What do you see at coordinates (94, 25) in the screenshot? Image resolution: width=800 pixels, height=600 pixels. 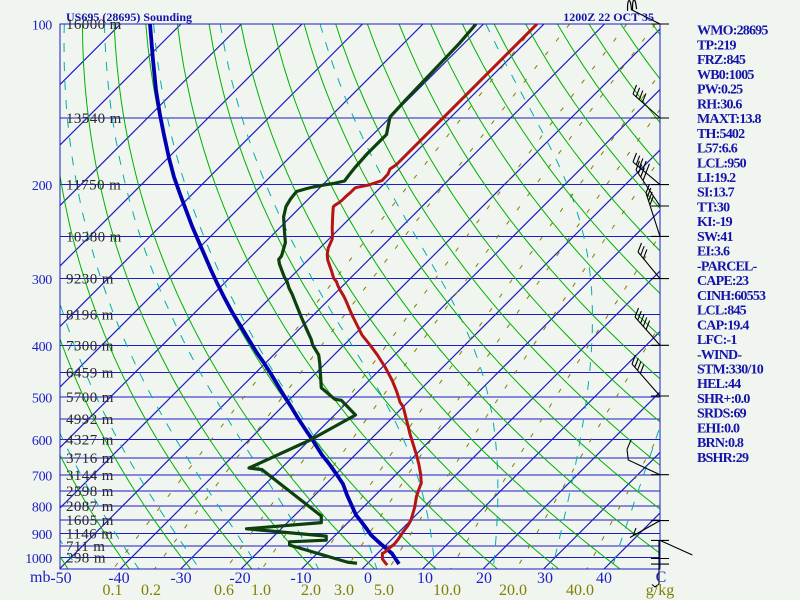 I see `svg-text: 16000 m` at bounding box center [94, 25].